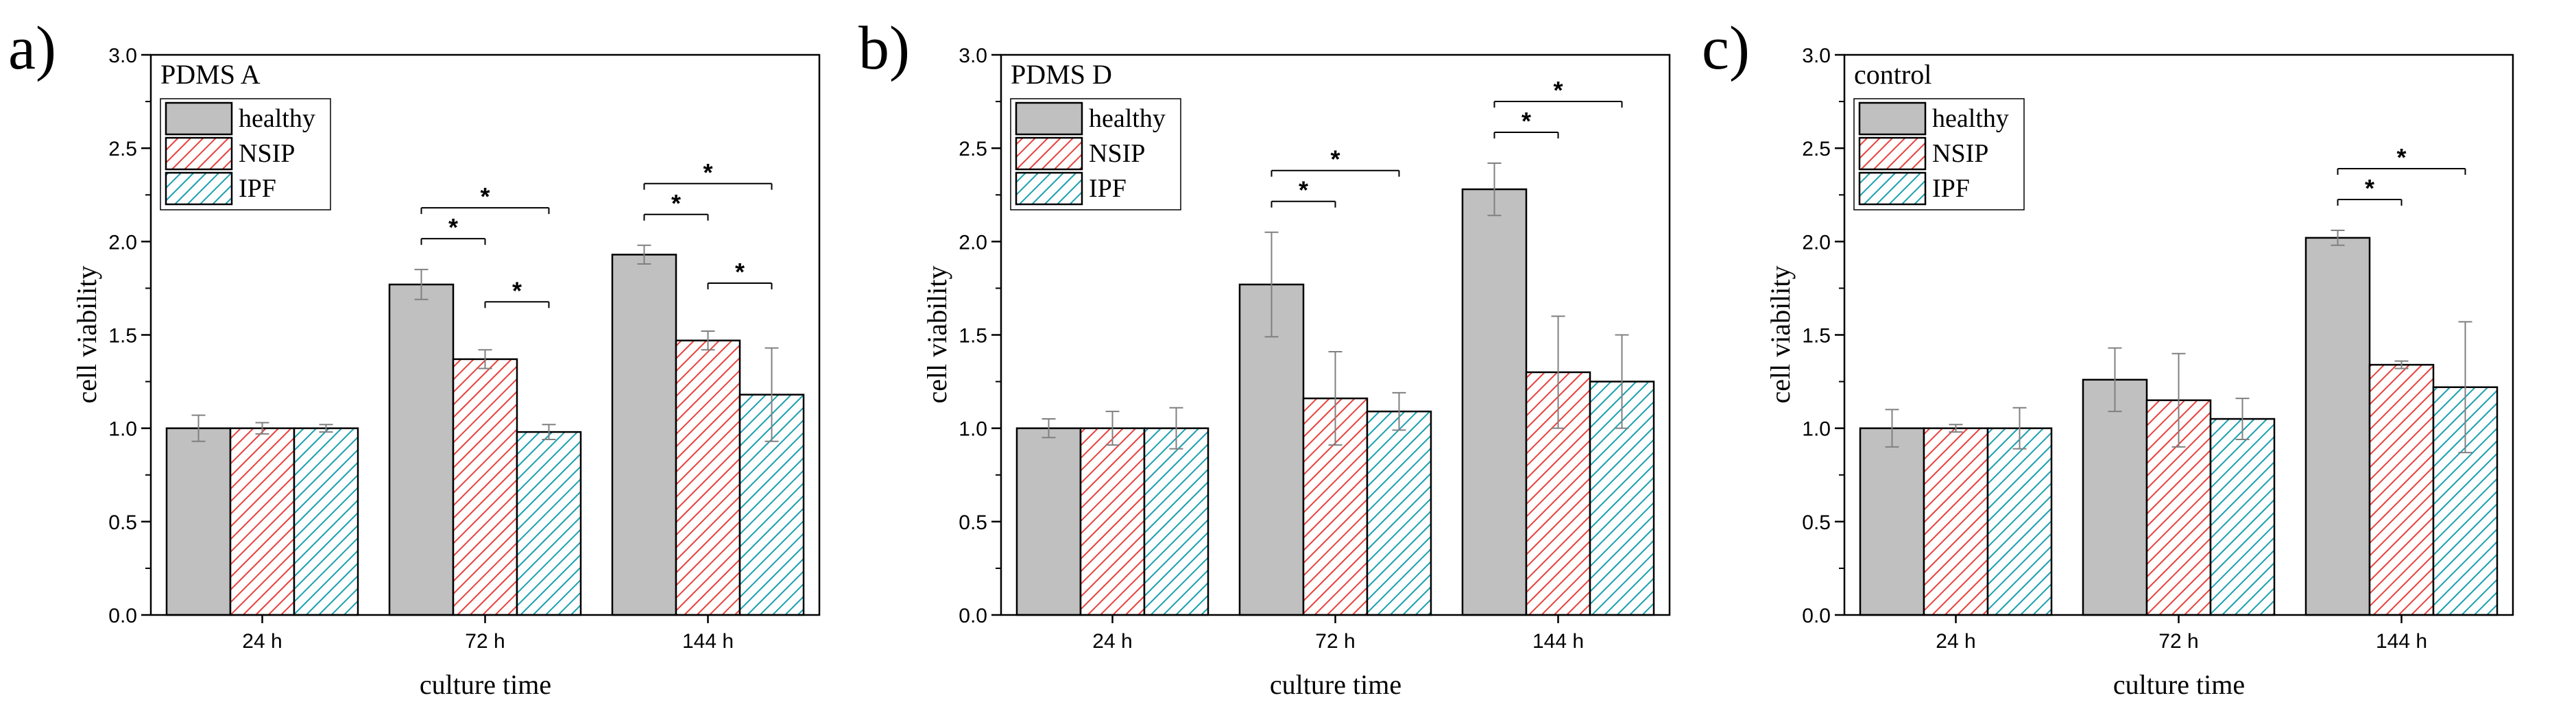  What do you see at coordinates (211, 74) in the screenshot?
I see `chart-title: PDMS A` at bounding box center [211, 74].